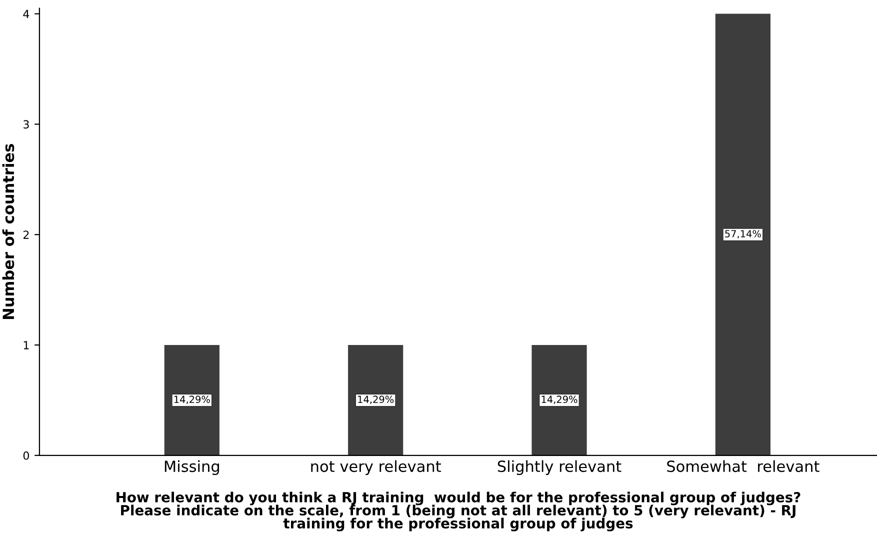 Image resolution: width=877 pixels, height=552 pixels. What do you see at coordinates (26, 234) in the screenshot?
I see `y-tick-label: 2` at bounding box center [26, 234].